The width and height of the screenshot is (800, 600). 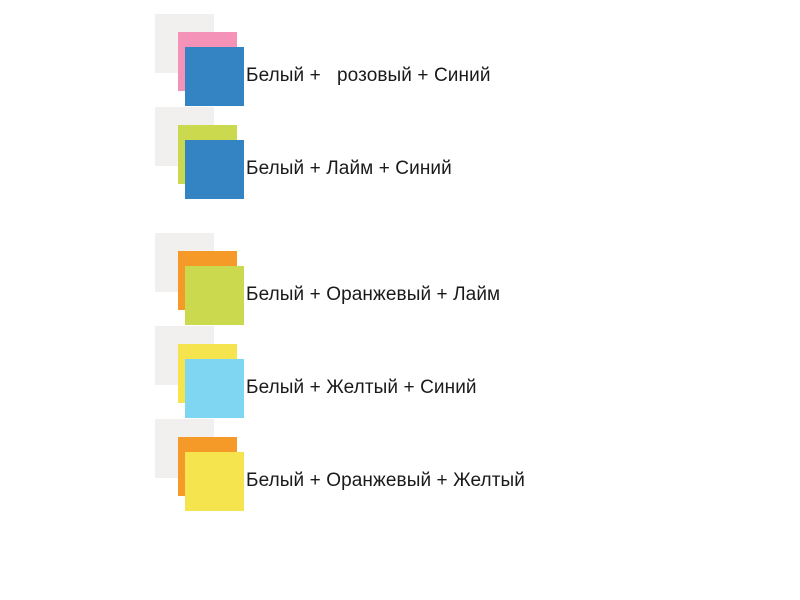 I want to click on palette-label: Белый + Лайм + Синий, so click(x=349, y=169).